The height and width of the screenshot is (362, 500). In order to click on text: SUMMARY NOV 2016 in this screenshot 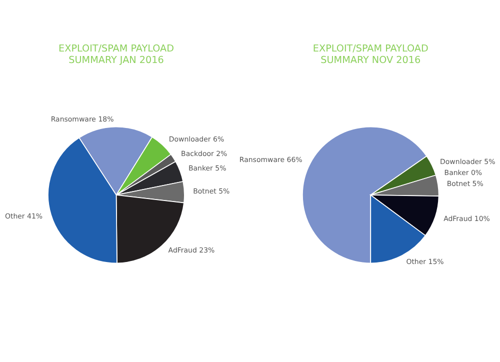, I will do `click(370, 60)`.